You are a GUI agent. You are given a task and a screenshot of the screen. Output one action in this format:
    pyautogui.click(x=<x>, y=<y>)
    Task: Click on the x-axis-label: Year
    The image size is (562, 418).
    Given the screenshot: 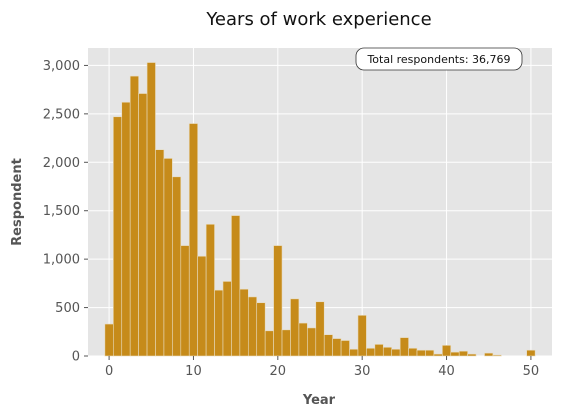 What is the action you would take?
    pyautogui.click(x=319, y=400)
    